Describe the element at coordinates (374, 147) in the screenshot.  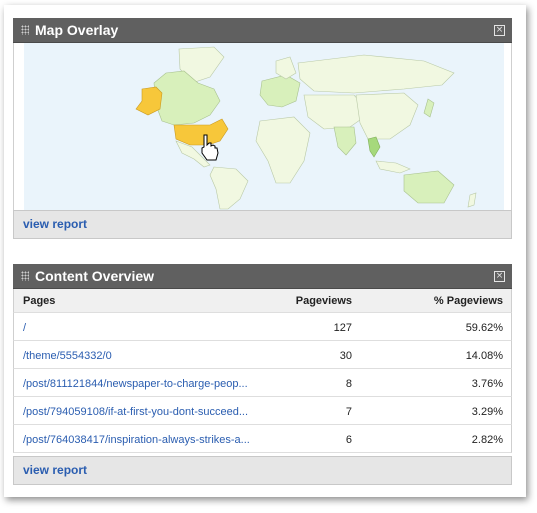
I see `thailand` at that location.